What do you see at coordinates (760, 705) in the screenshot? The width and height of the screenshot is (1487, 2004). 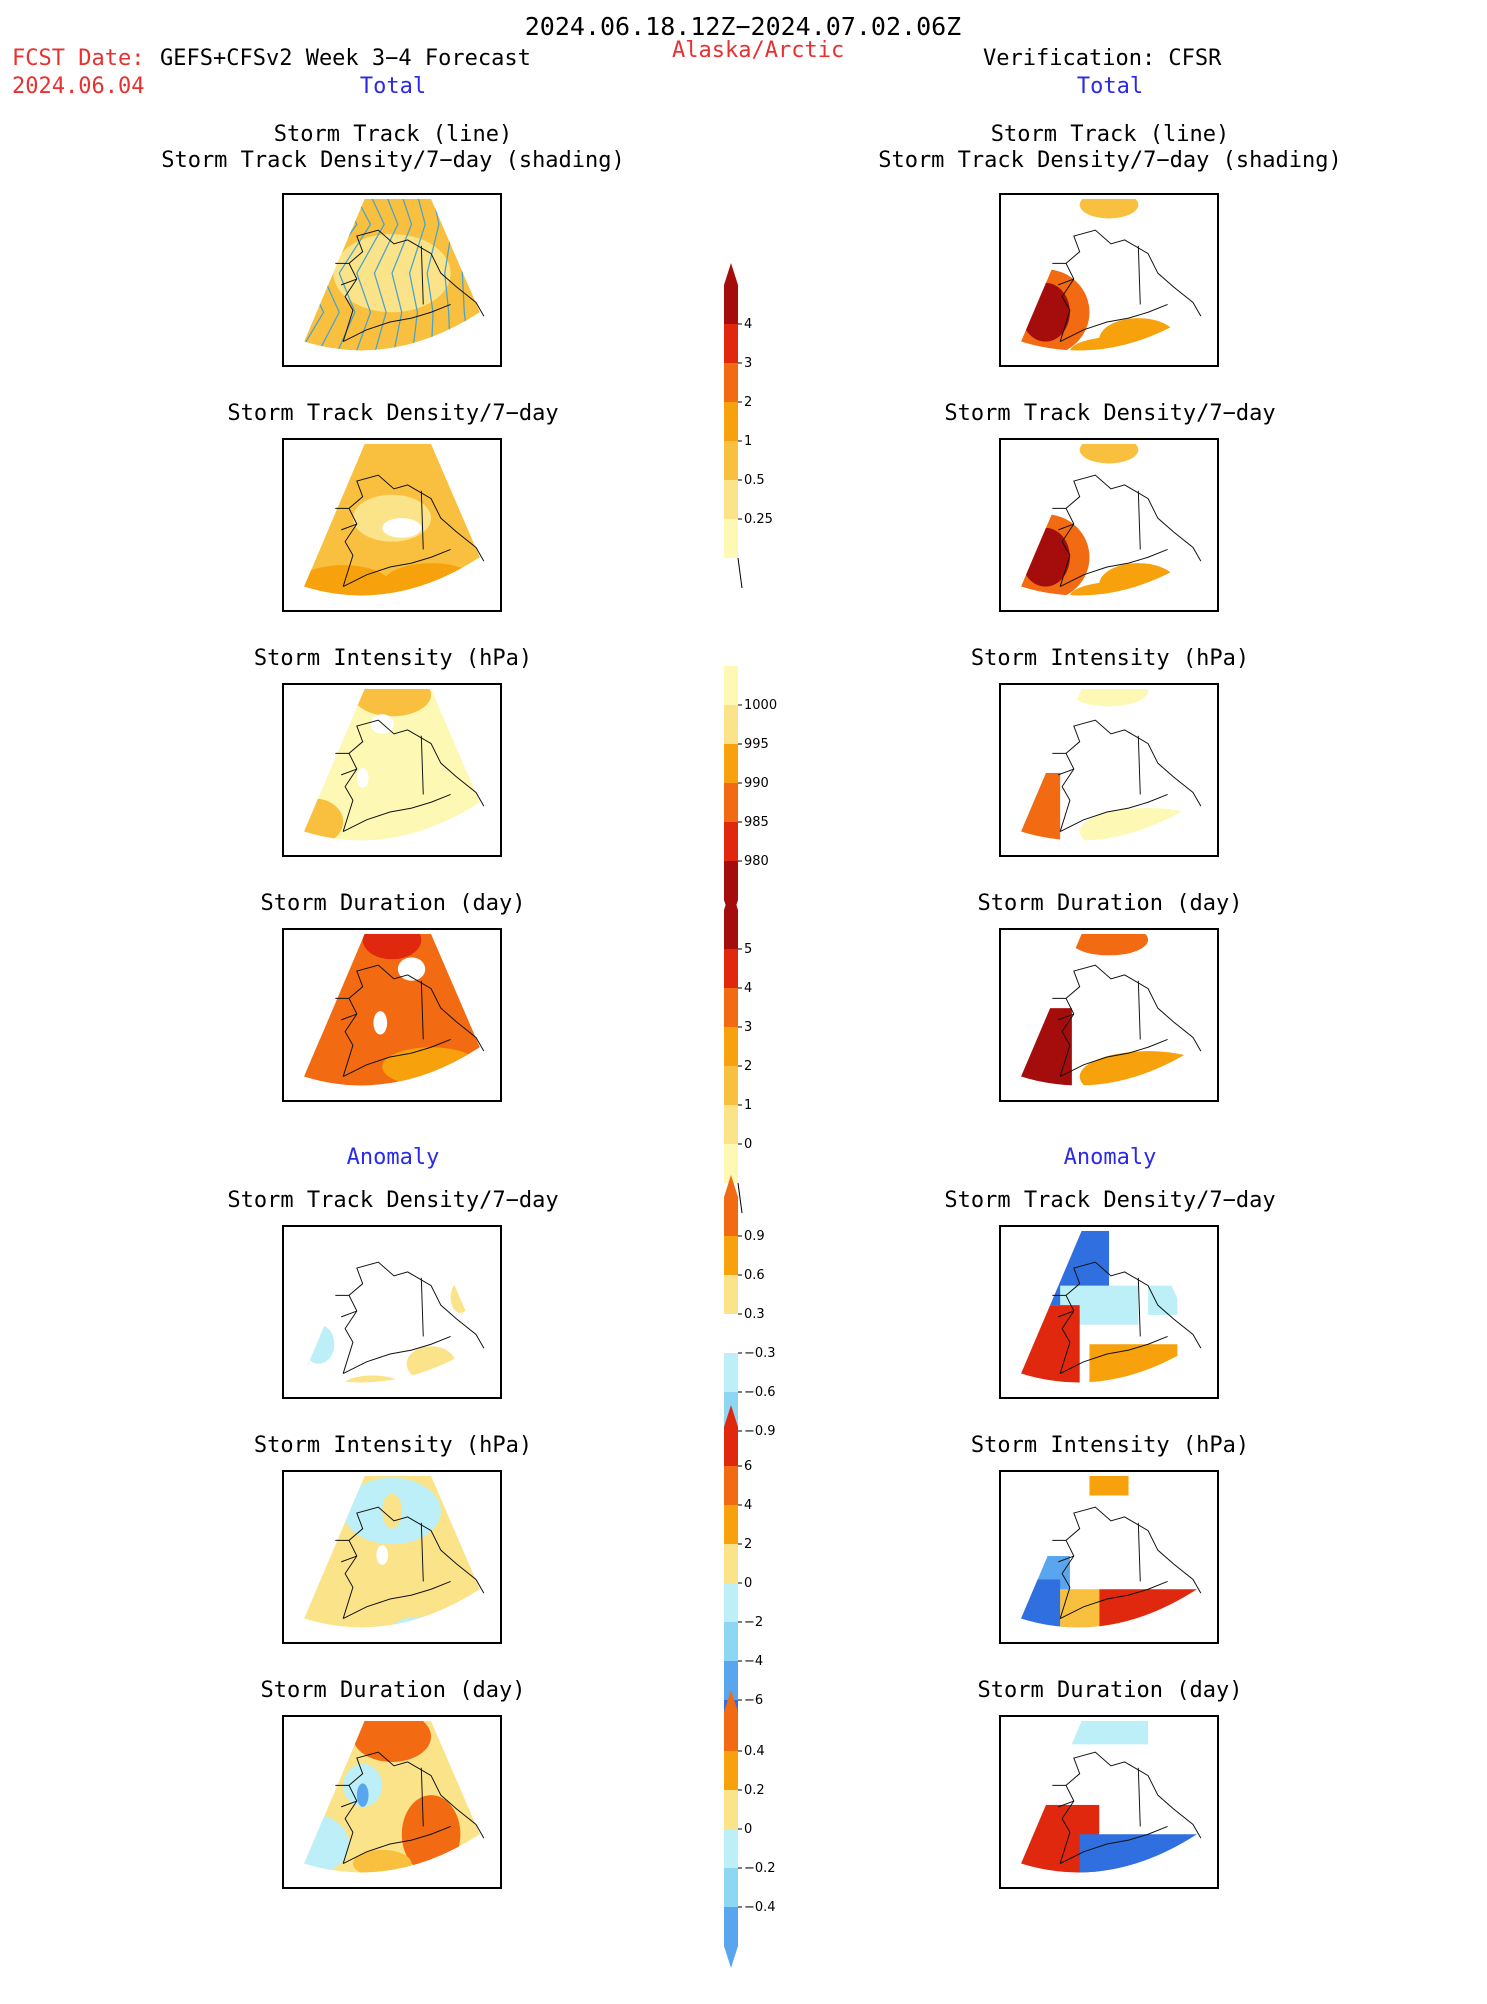 I see `svg-text: 1000` at bounding box center [760, 705].